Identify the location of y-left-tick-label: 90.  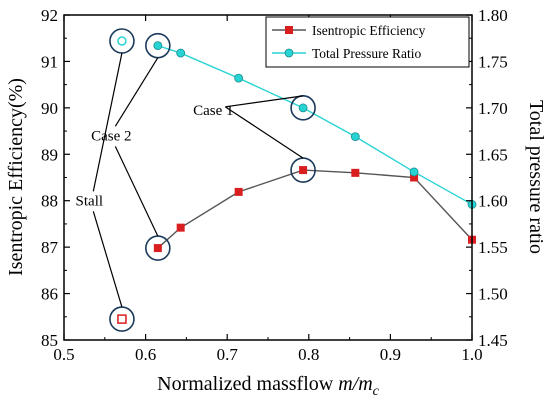
(49, 108).